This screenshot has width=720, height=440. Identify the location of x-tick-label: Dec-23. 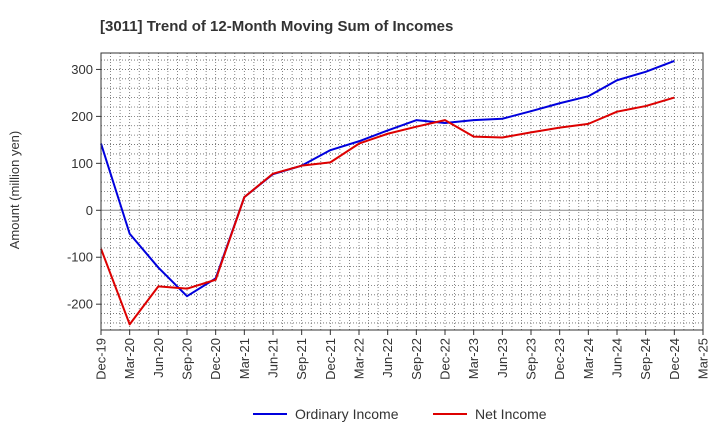
(559, 359).